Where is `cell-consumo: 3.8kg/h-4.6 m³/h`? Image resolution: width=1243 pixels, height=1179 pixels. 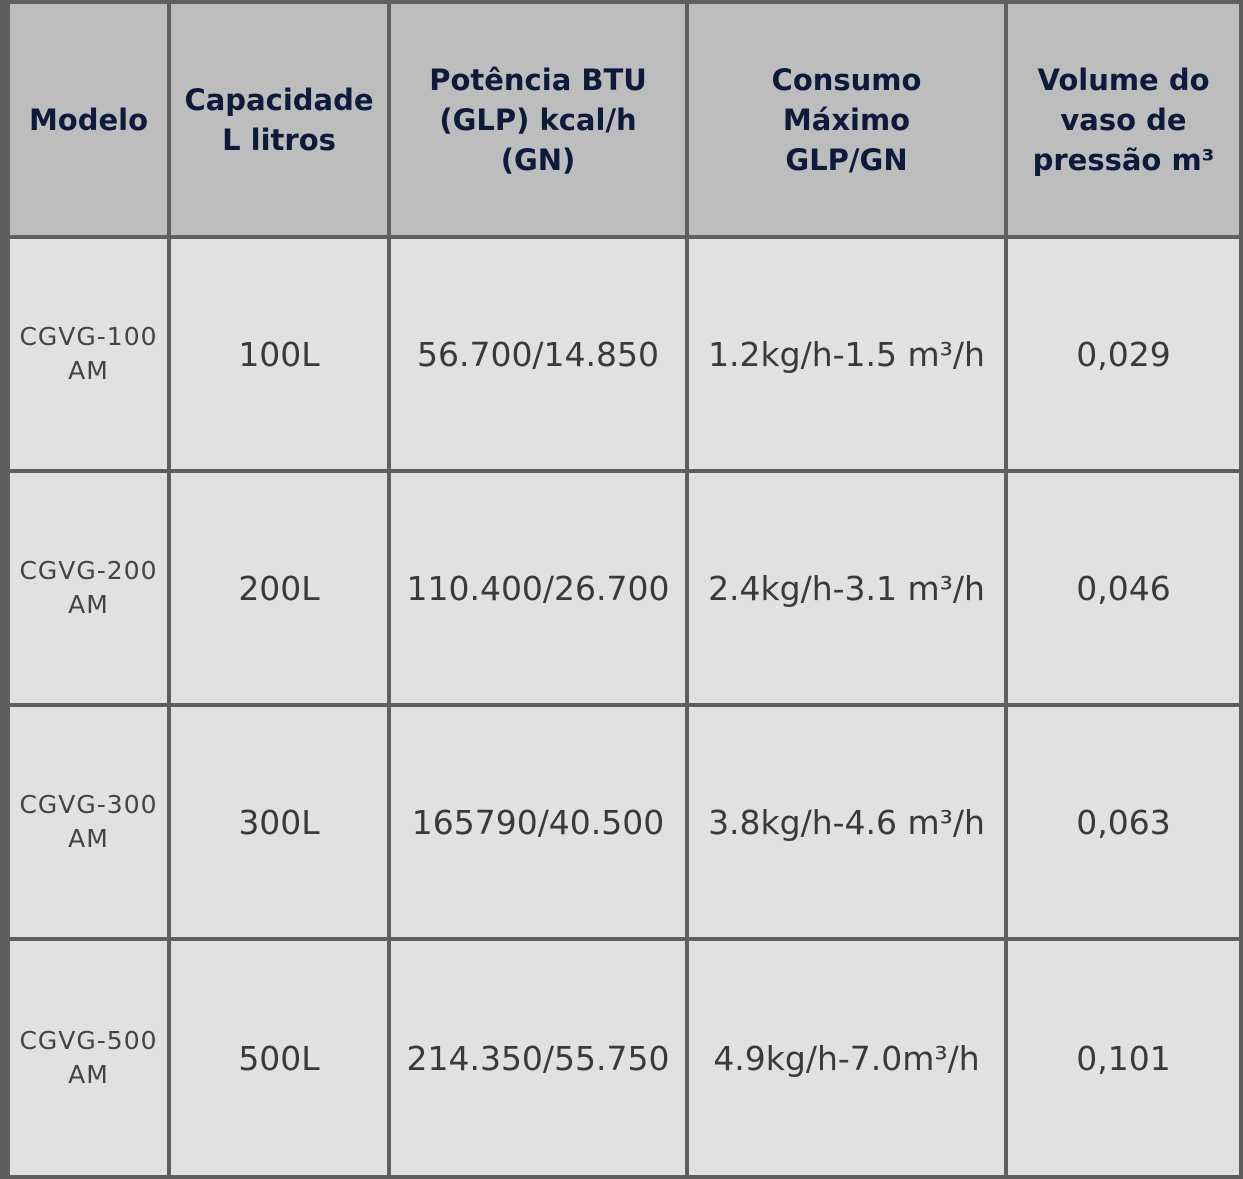 cell-consumo: 3.8kg/h-4.6 m³/h is located at coordinates (846, 822).